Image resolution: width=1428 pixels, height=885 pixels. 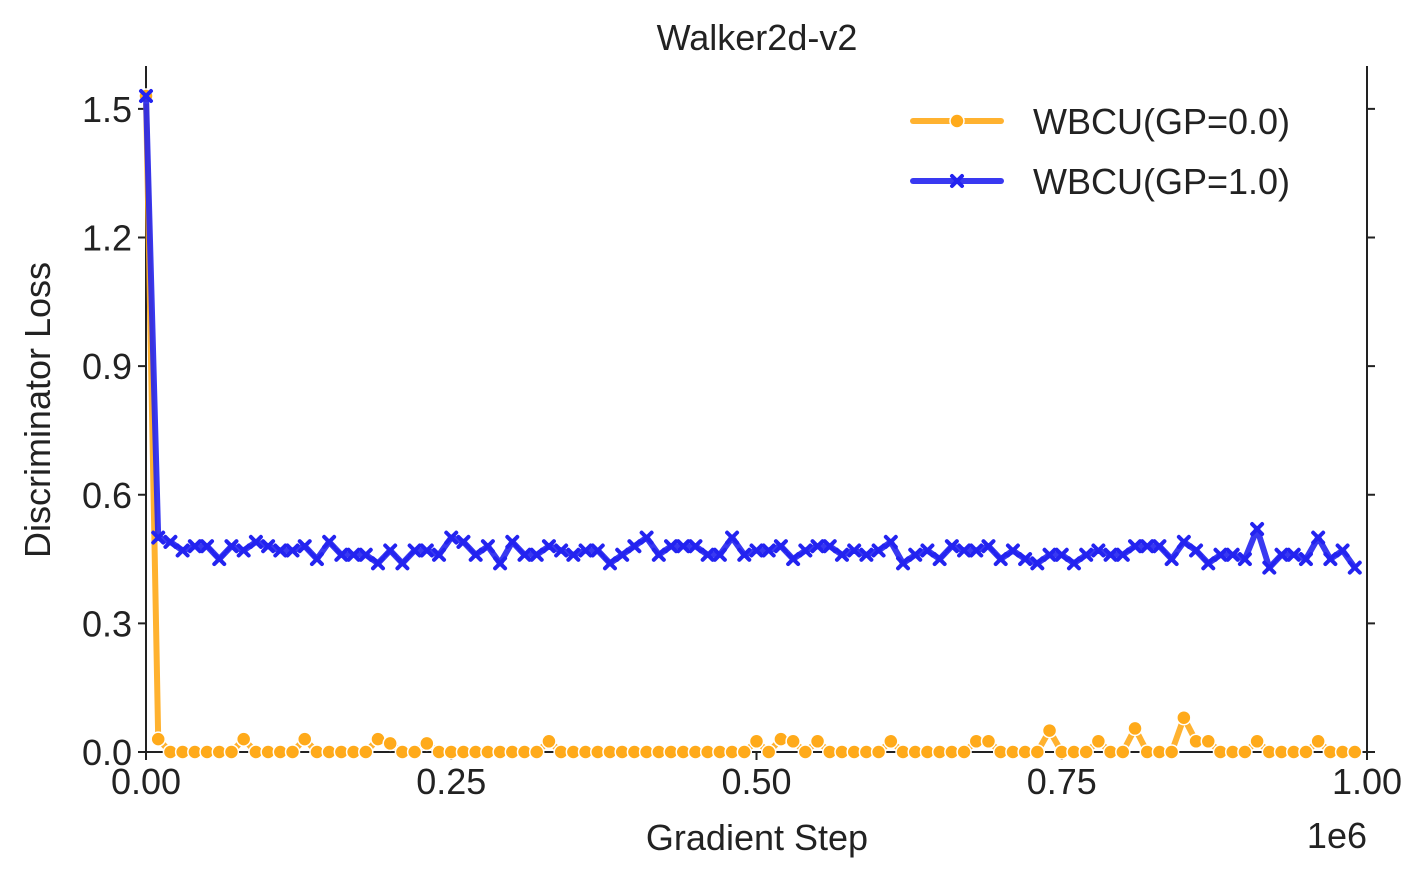 I want to click on x-axis-label: Gradient Step, so click(x=757, y=837).